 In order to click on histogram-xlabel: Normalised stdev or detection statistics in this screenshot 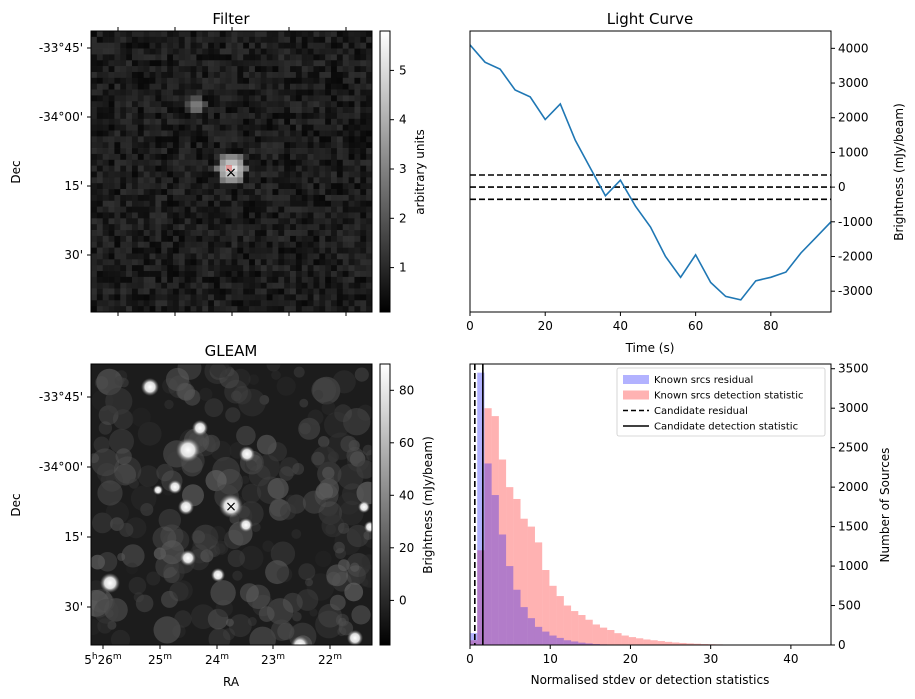, I will do `click(650, 680)`.